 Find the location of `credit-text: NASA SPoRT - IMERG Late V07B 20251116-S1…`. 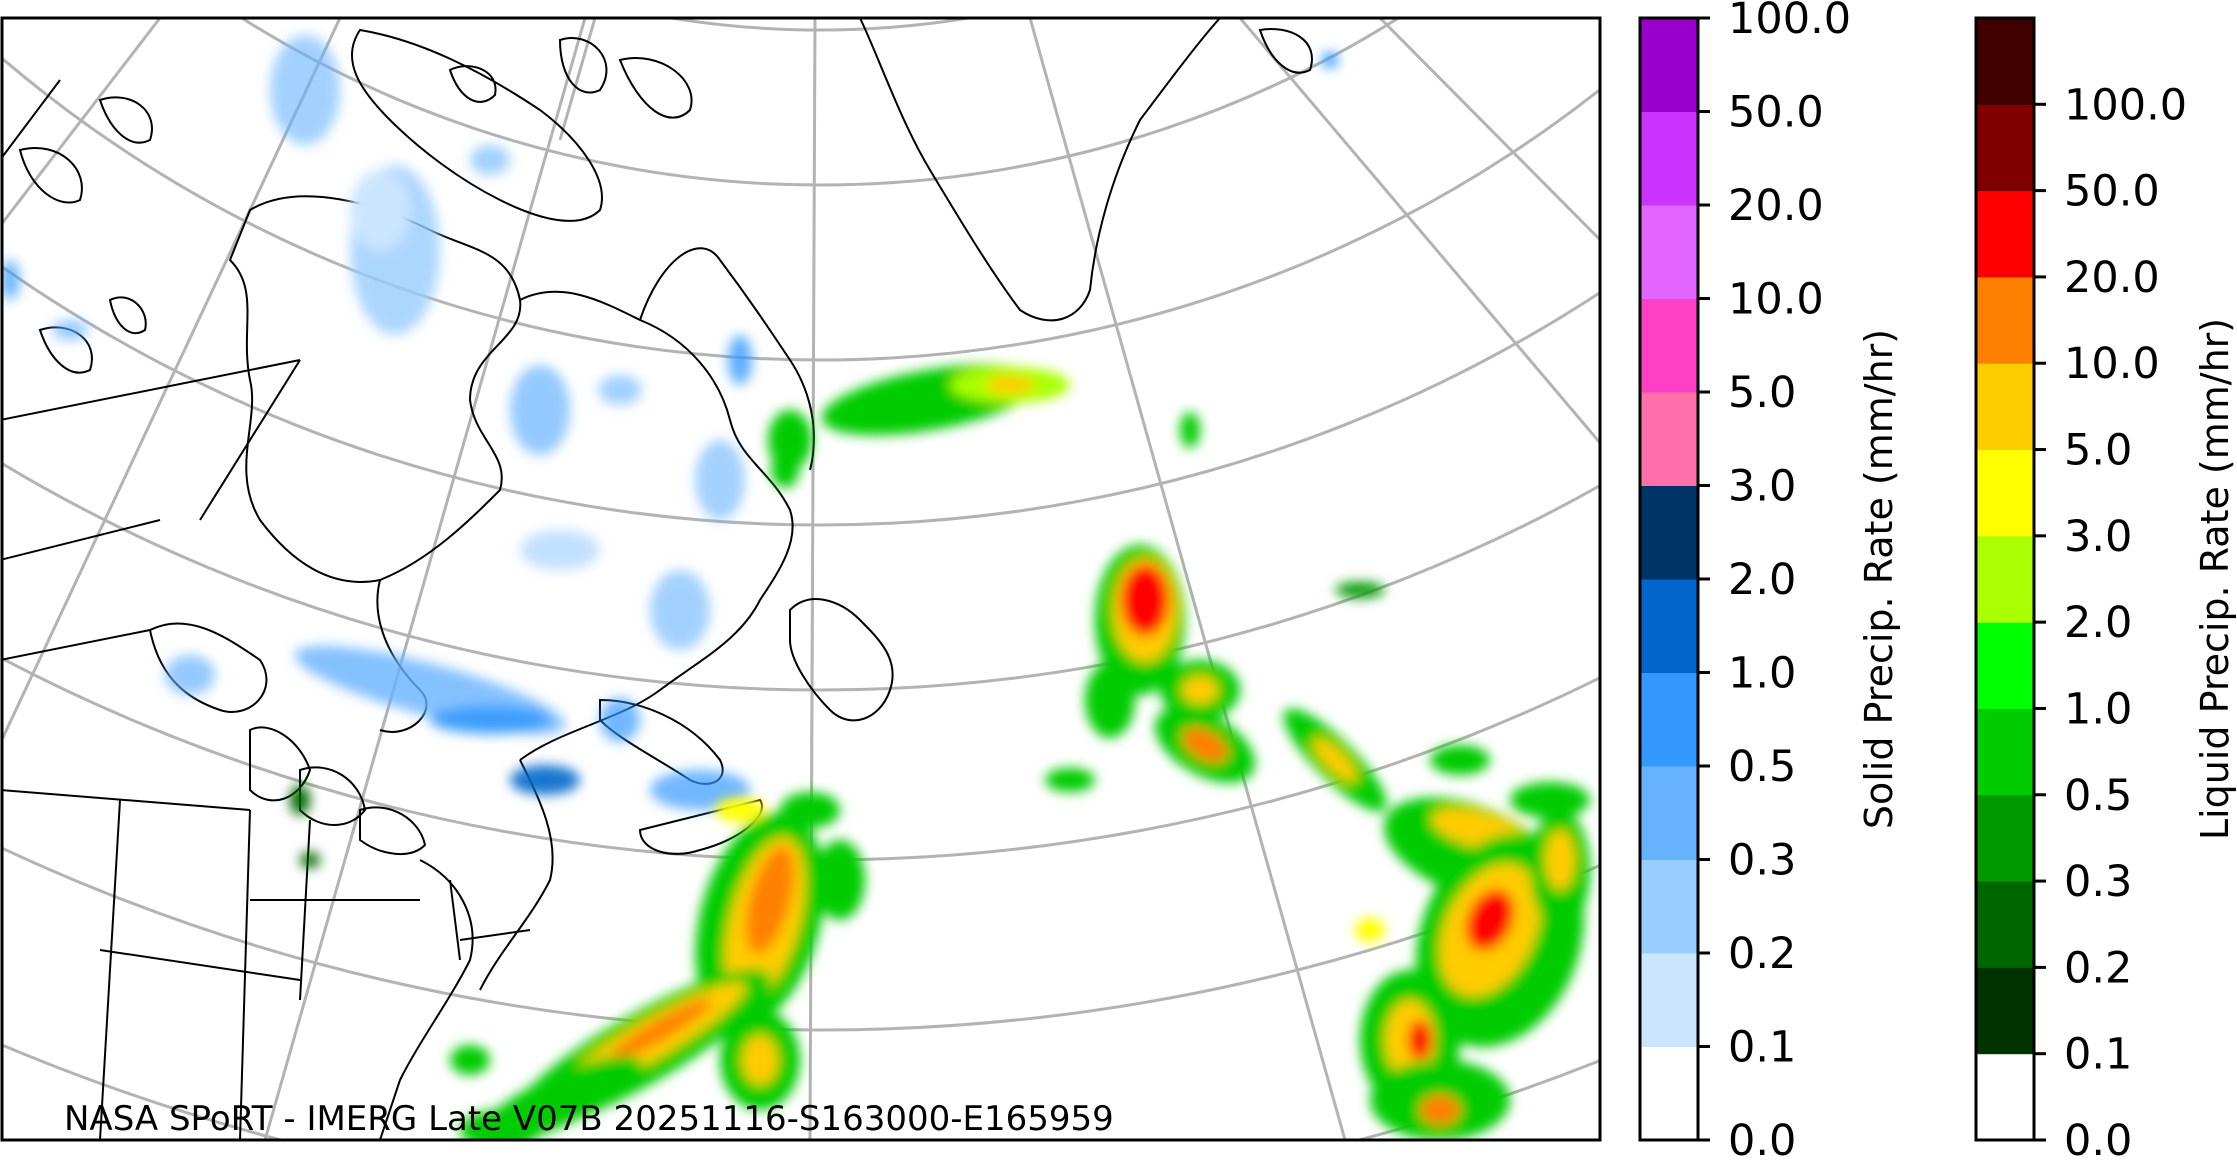

credit-text: NASA SPoRT - IMERG Late V07B 20251116-S1… is located at coordinates (589, 1119).